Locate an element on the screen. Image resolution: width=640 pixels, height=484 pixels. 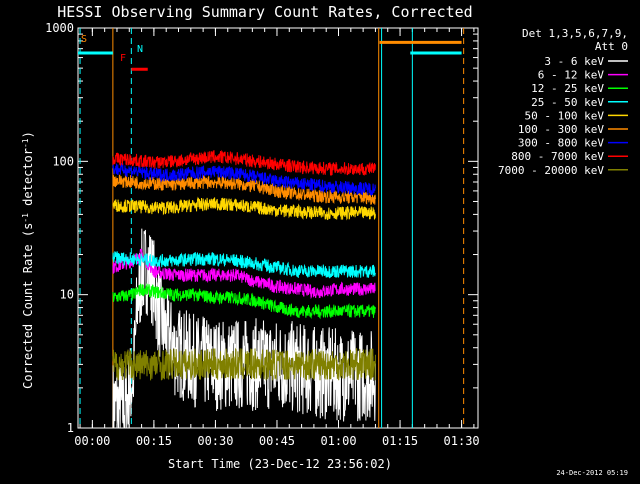
legend-label: 100 - 300 keV is located at coordinates (561, 129).